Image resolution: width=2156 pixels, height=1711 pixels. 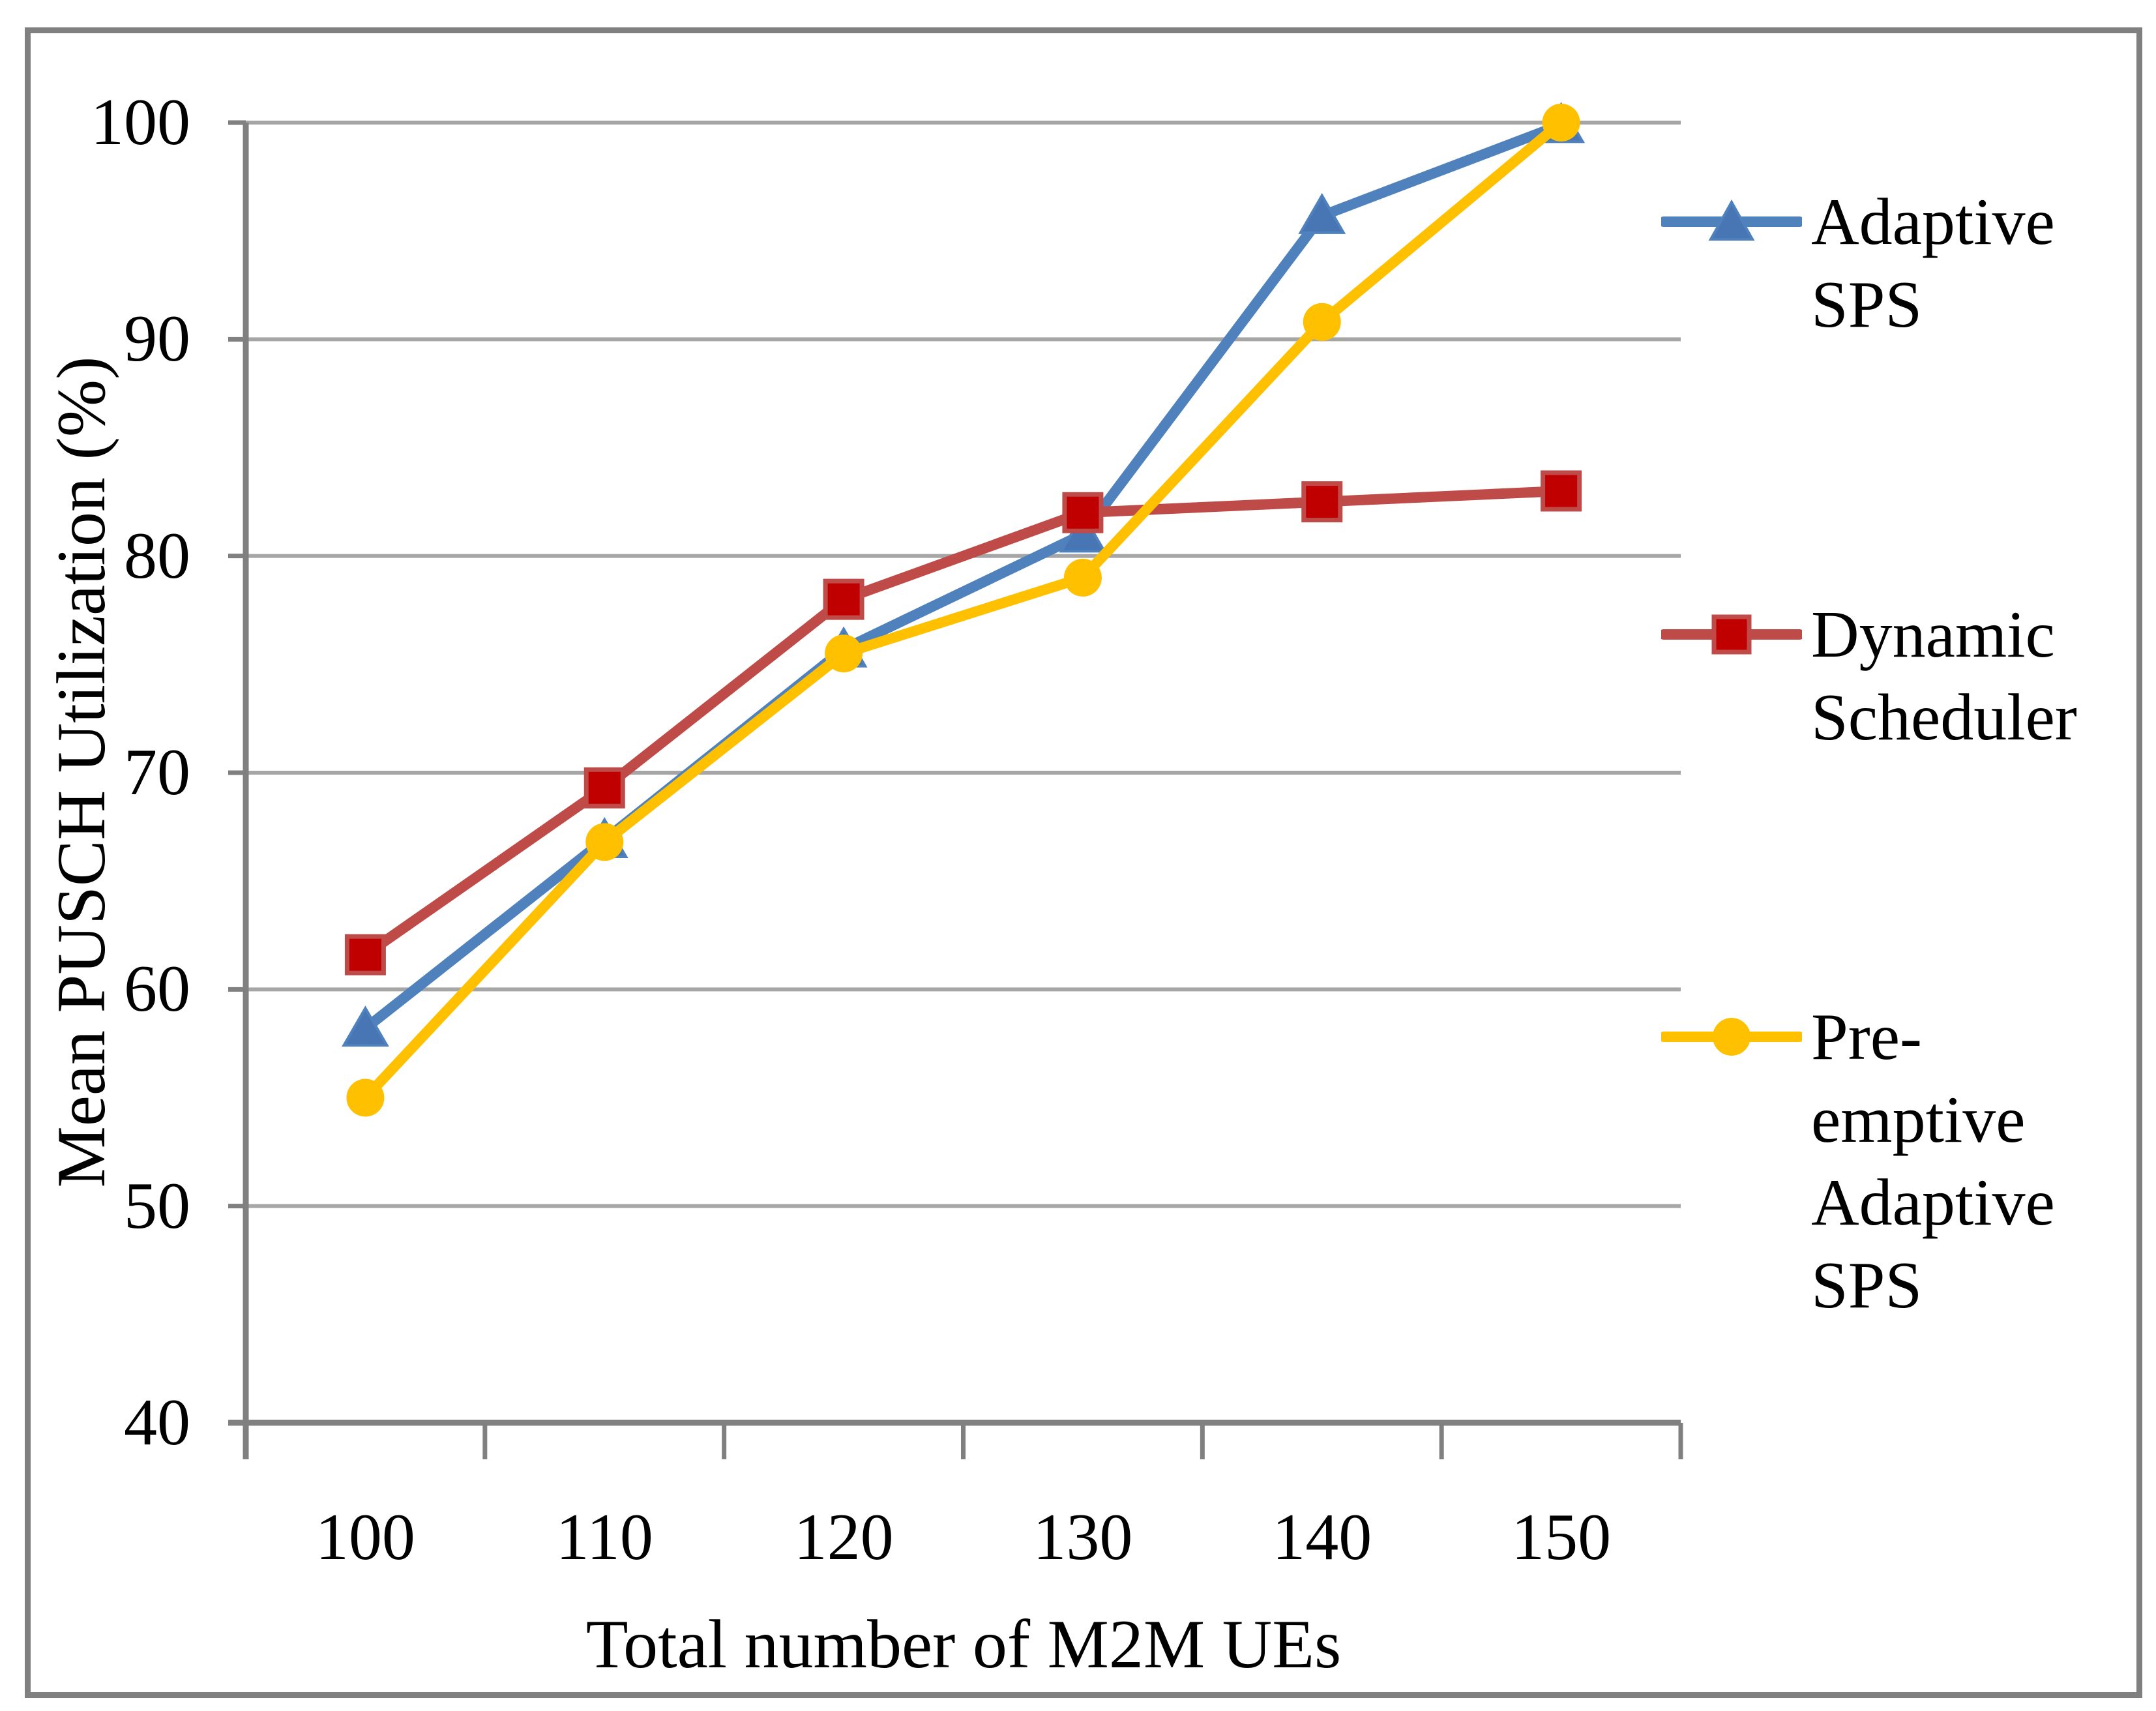 I want to click on legend-label-dynamic-scheduler: Dynamic Scheduler, so click(x=1944, y=676).